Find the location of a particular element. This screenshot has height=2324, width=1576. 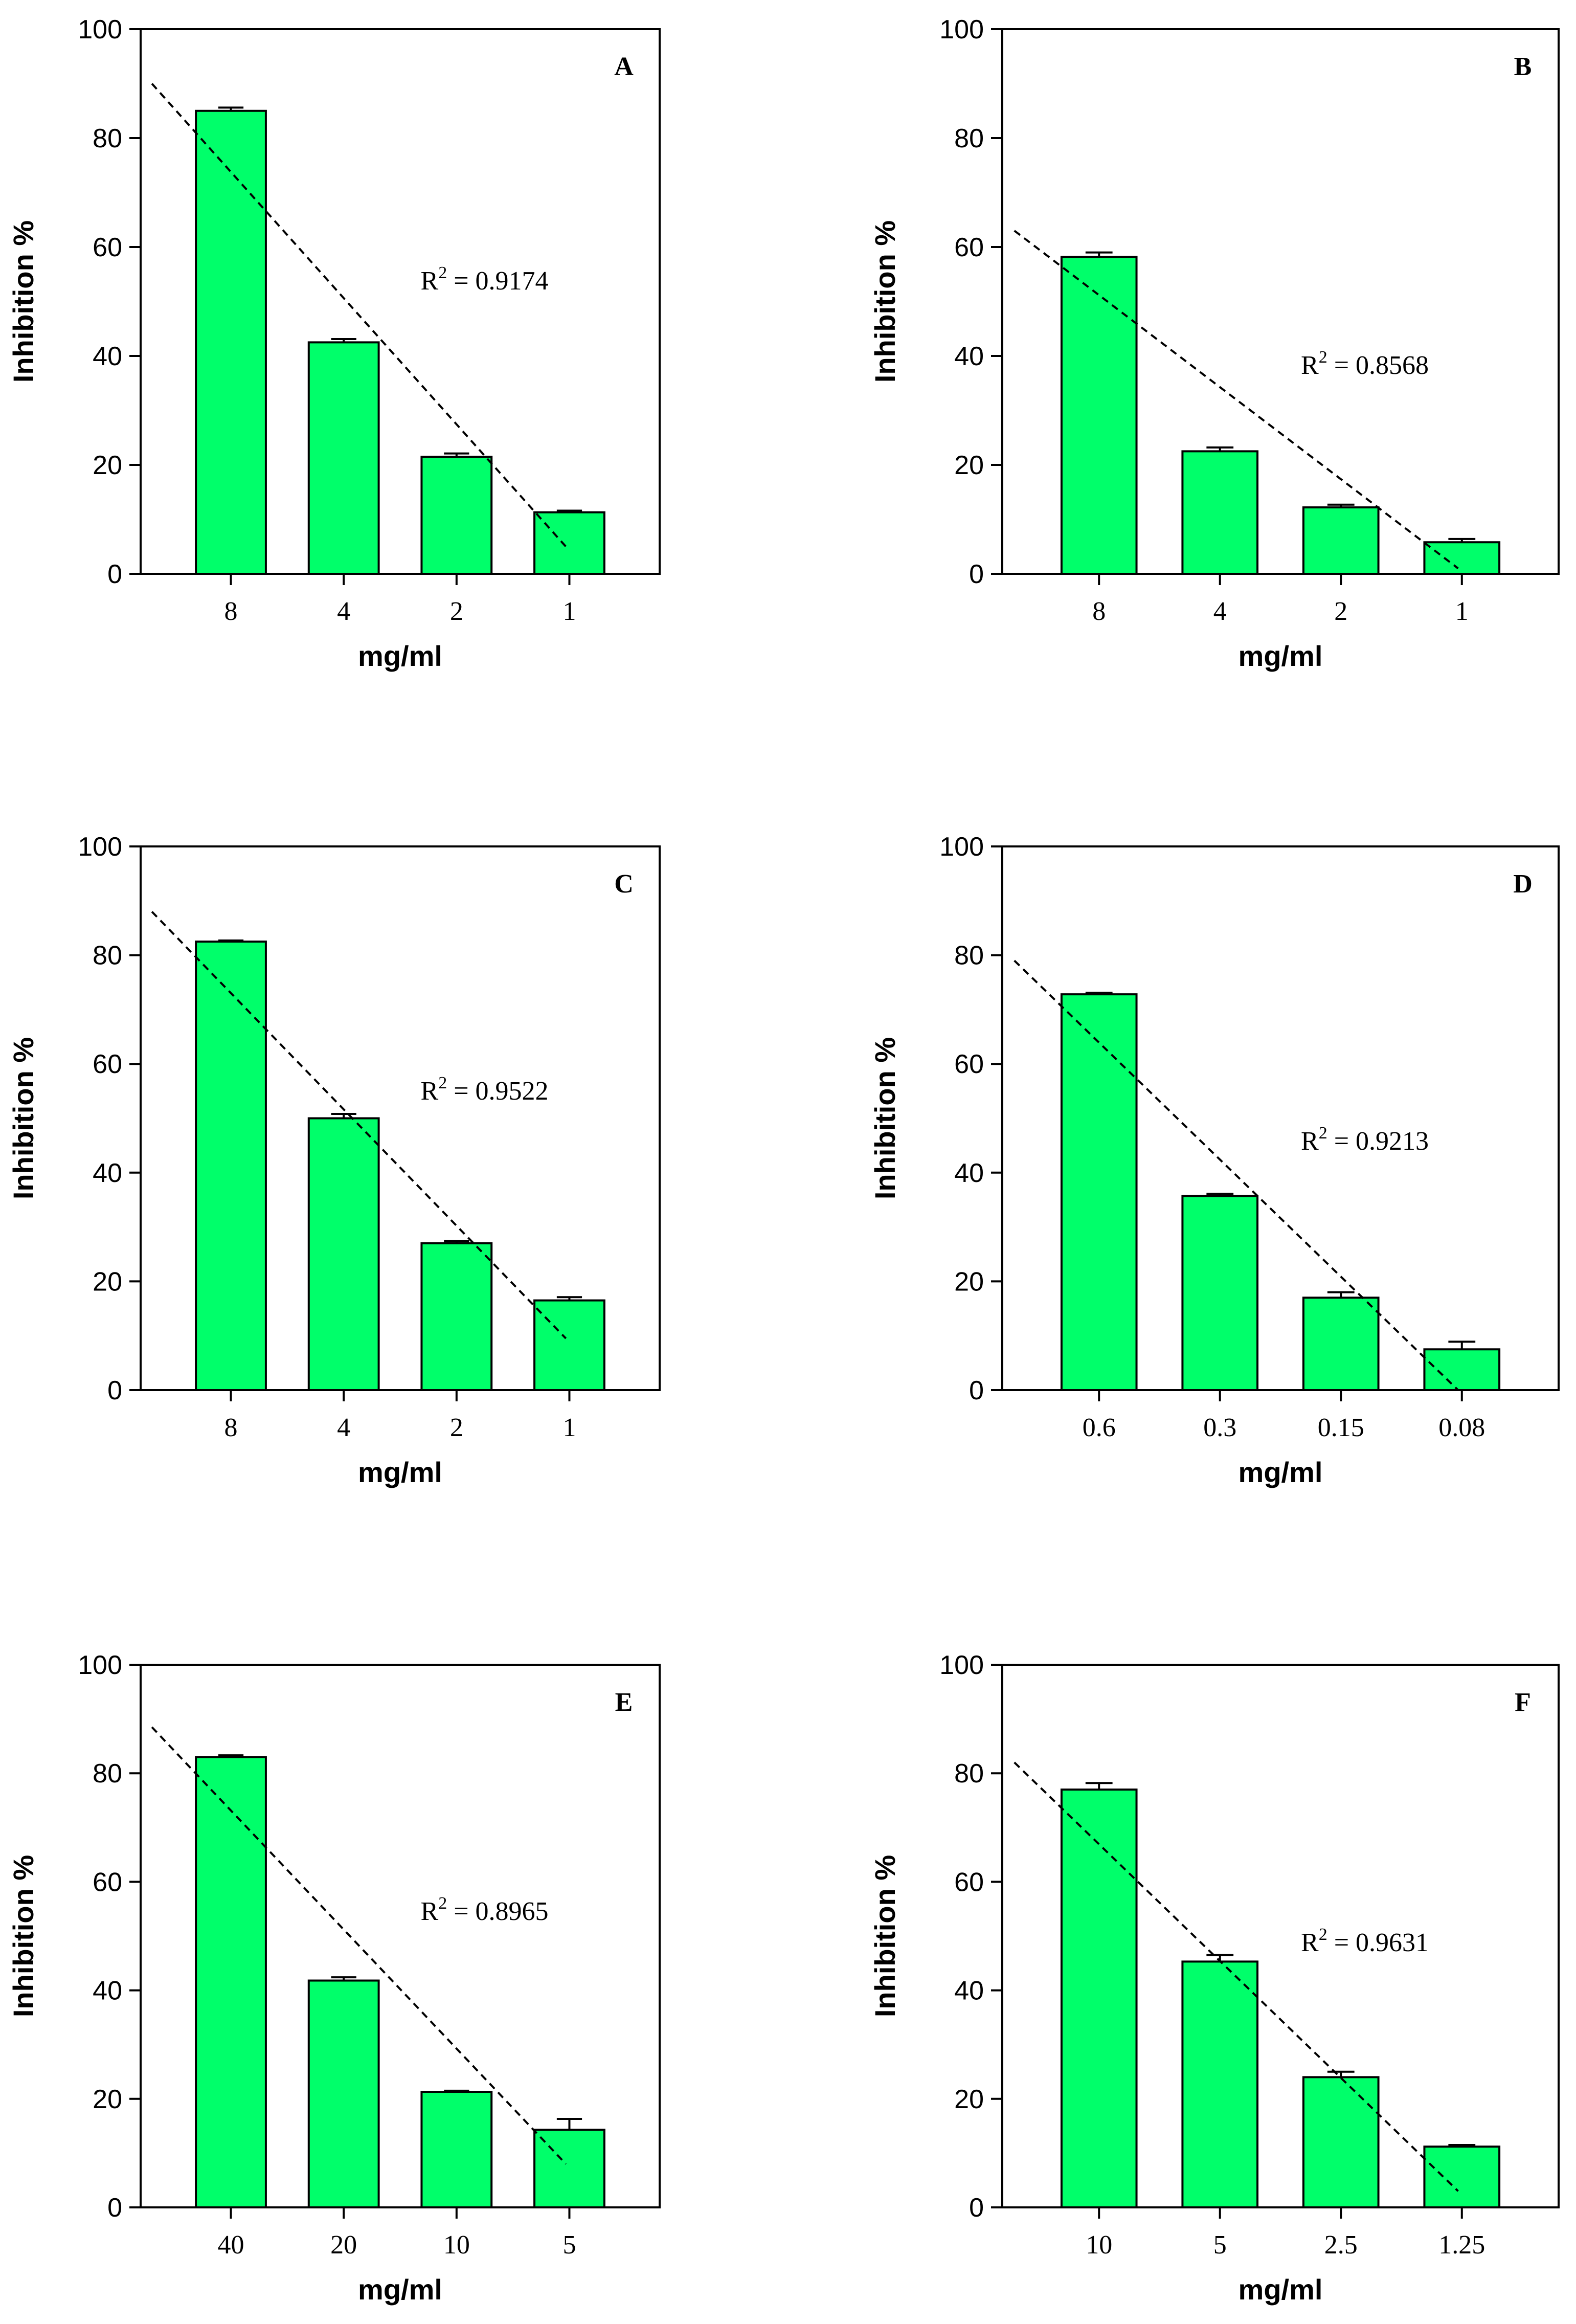

x-tick-label: 20 is located at coordinates (344, 2245).